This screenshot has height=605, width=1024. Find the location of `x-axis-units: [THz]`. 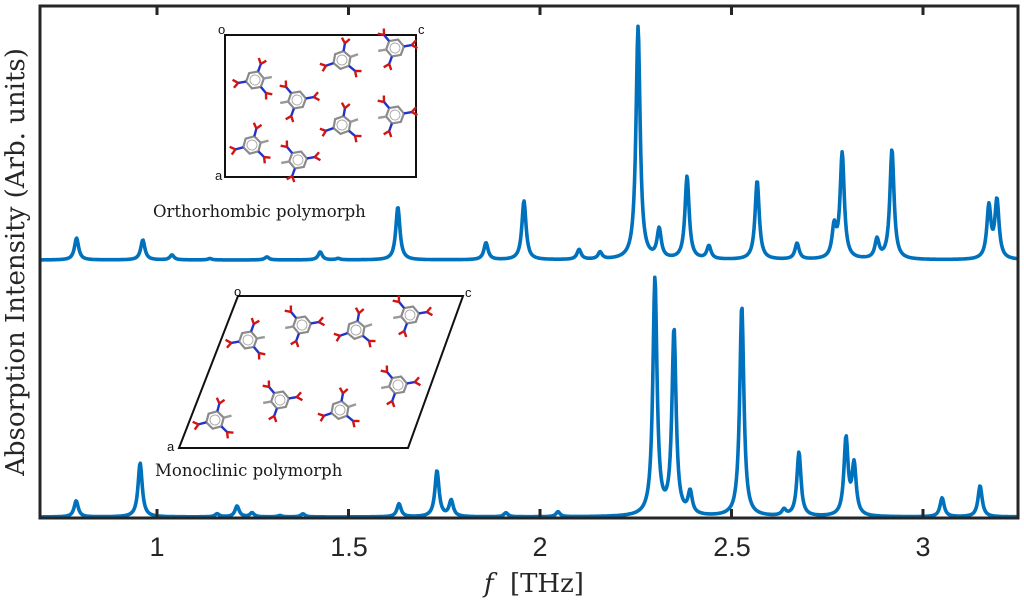

x-axis-units: [THz] is located at coordinates (547, 584).